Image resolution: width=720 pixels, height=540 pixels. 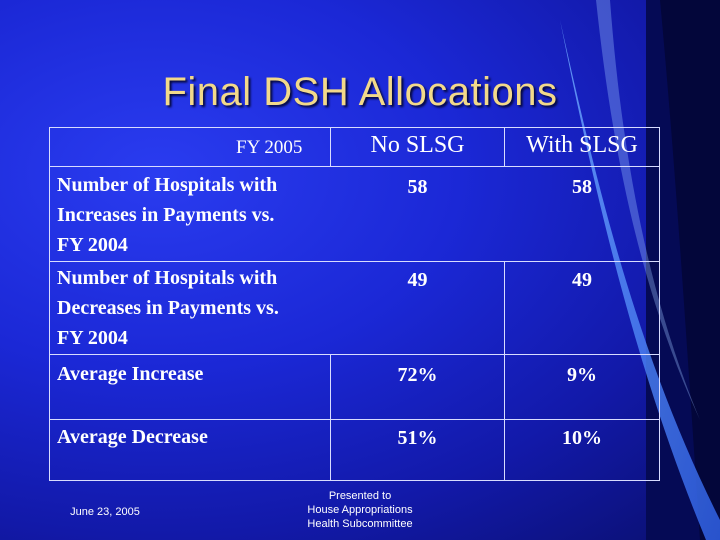 I want to click on value-decreases-with-slsg: 49, so click(x=582, y=280).